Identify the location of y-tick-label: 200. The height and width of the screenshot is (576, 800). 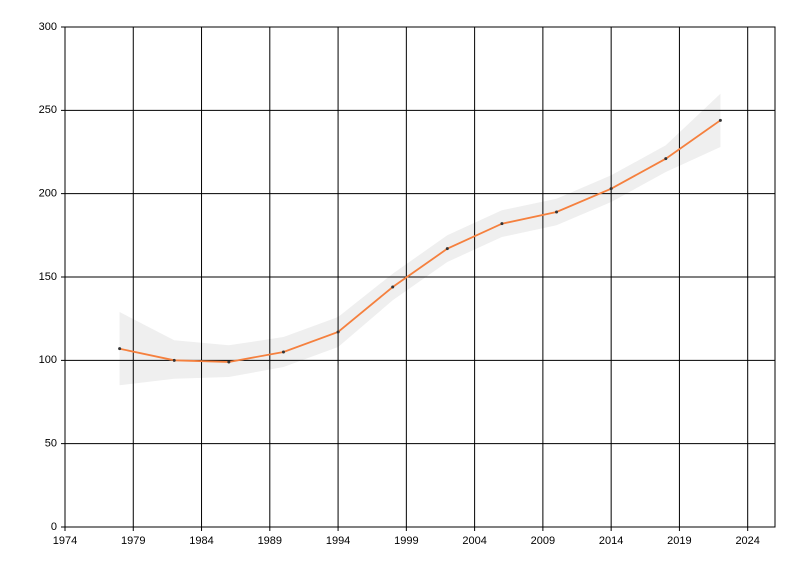
(48, 194).